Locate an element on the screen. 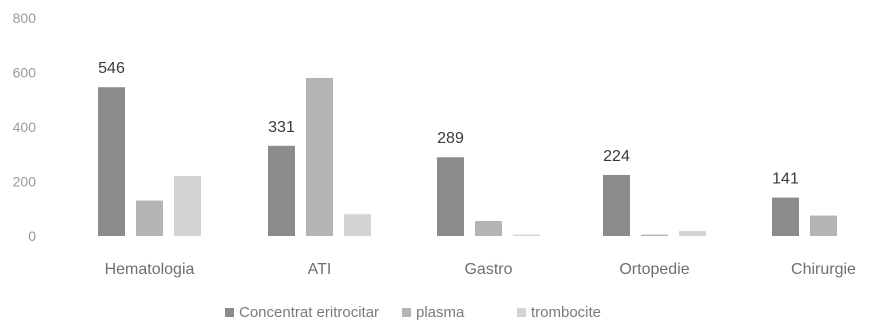 The image size is (870, 324). x-axis: Hematologia ATI Gastro Ortopedie Chirurgie is located at coordinates (480, 269).